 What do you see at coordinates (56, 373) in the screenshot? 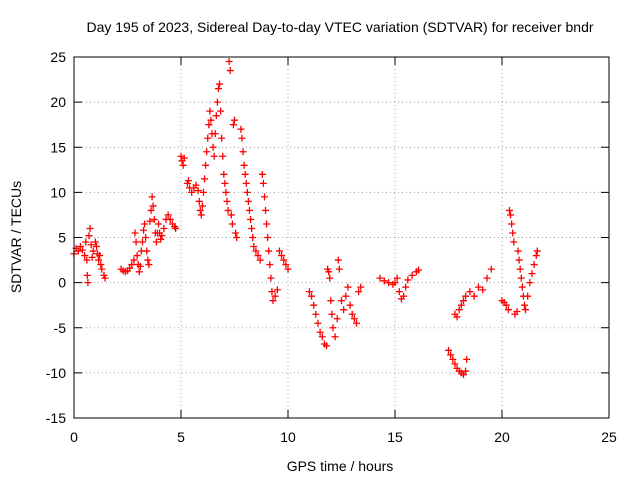
I see `y-tick-label: -10` at bounding box center [56, 373].